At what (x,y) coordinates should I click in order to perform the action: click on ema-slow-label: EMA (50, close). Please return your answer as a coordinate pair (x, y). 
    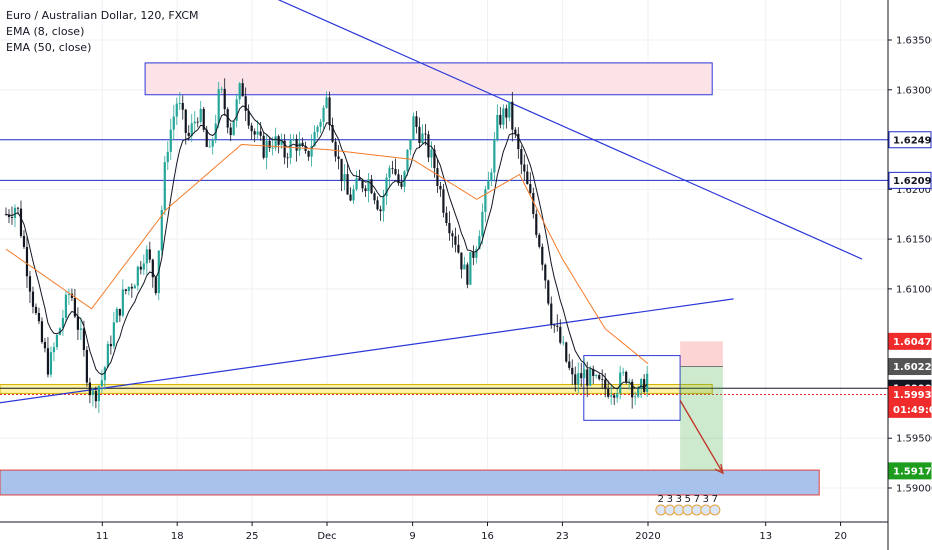
    Looking at the image, I should click on (49, 47).